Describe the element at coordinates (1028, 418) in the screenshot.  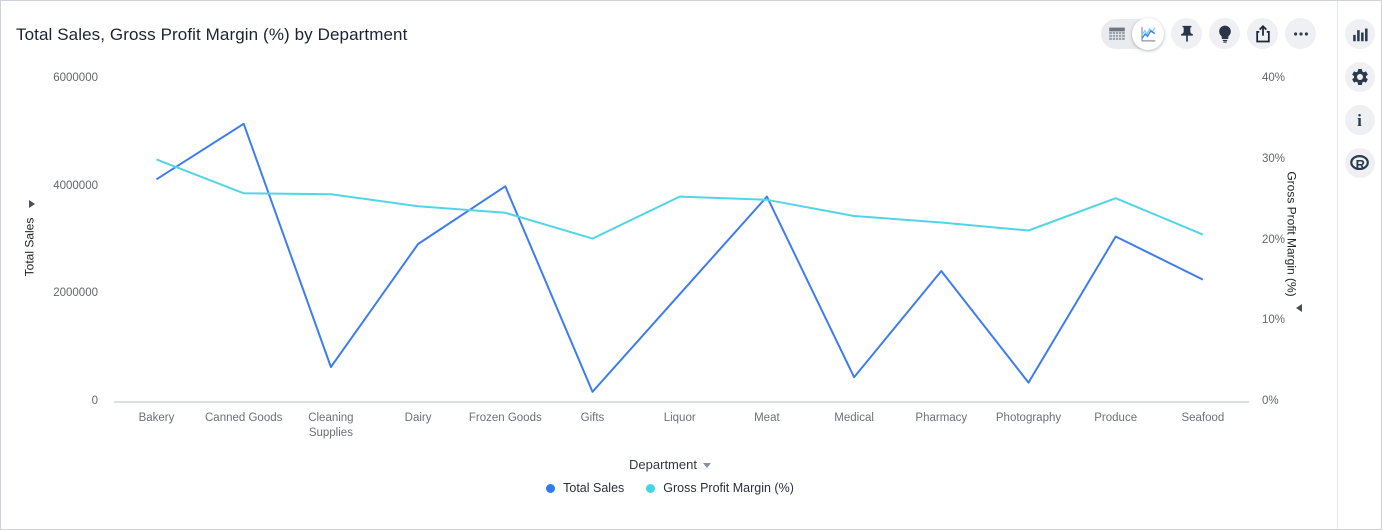
I see `x-axis-category-label: Photography` at that location.